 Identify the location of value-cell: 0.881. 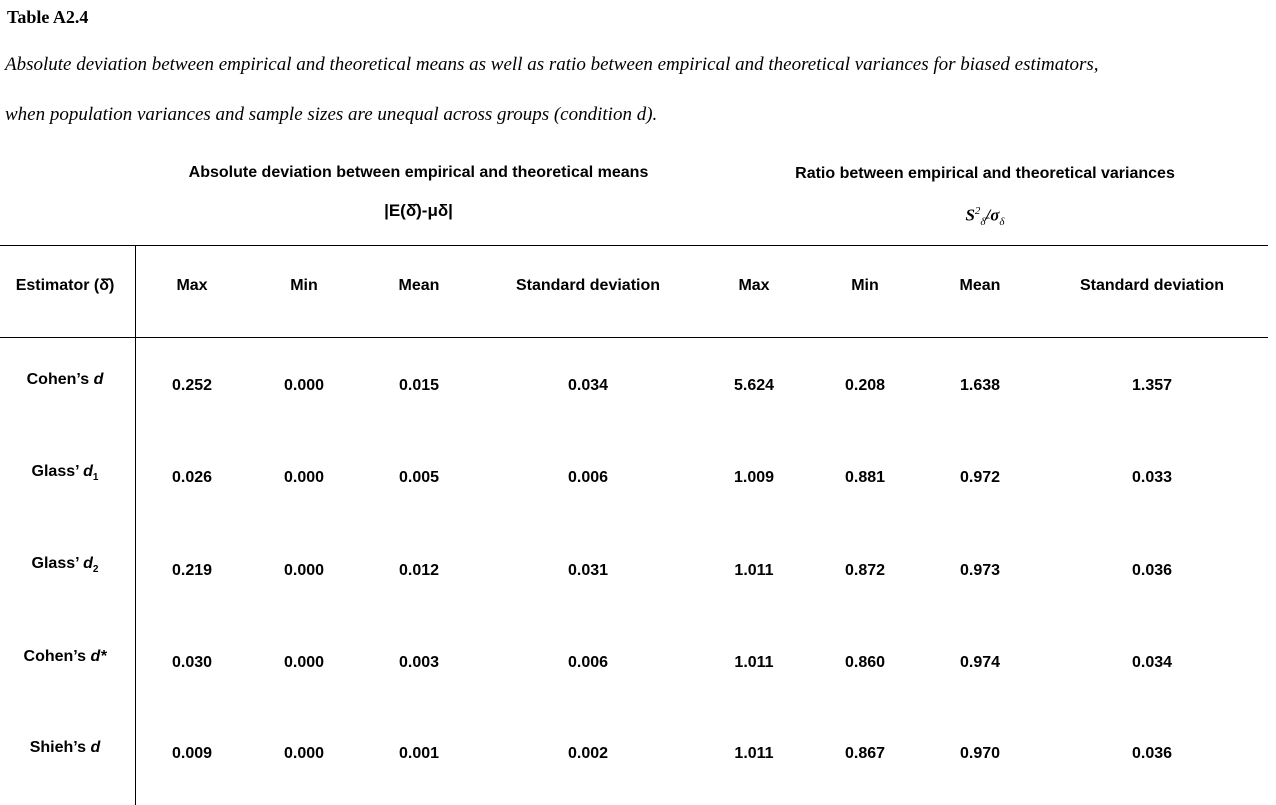
(865, 477).